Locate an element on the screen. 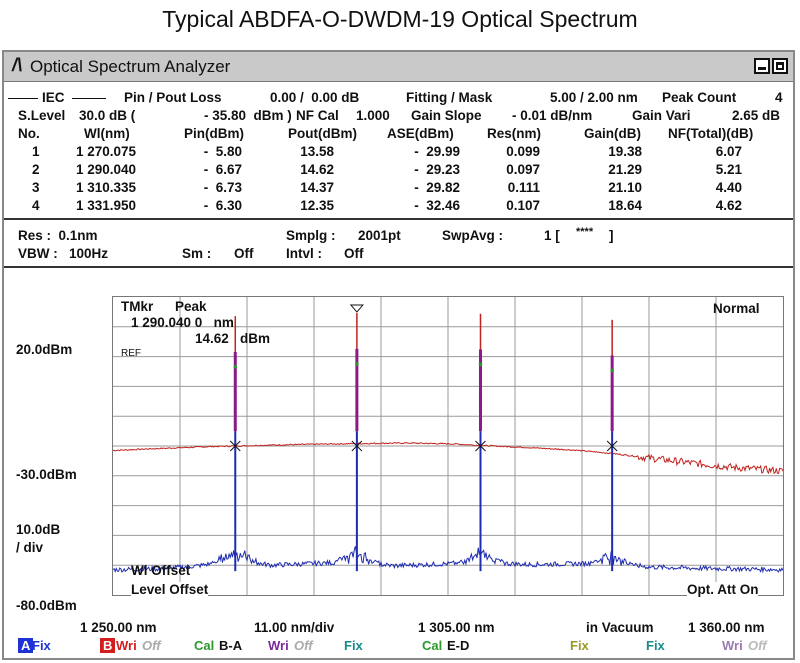 Image resolution: width=800 pixels, height=663 pixels. x-center-label: 1 305.00 nm is located at coordinates (456, 627).